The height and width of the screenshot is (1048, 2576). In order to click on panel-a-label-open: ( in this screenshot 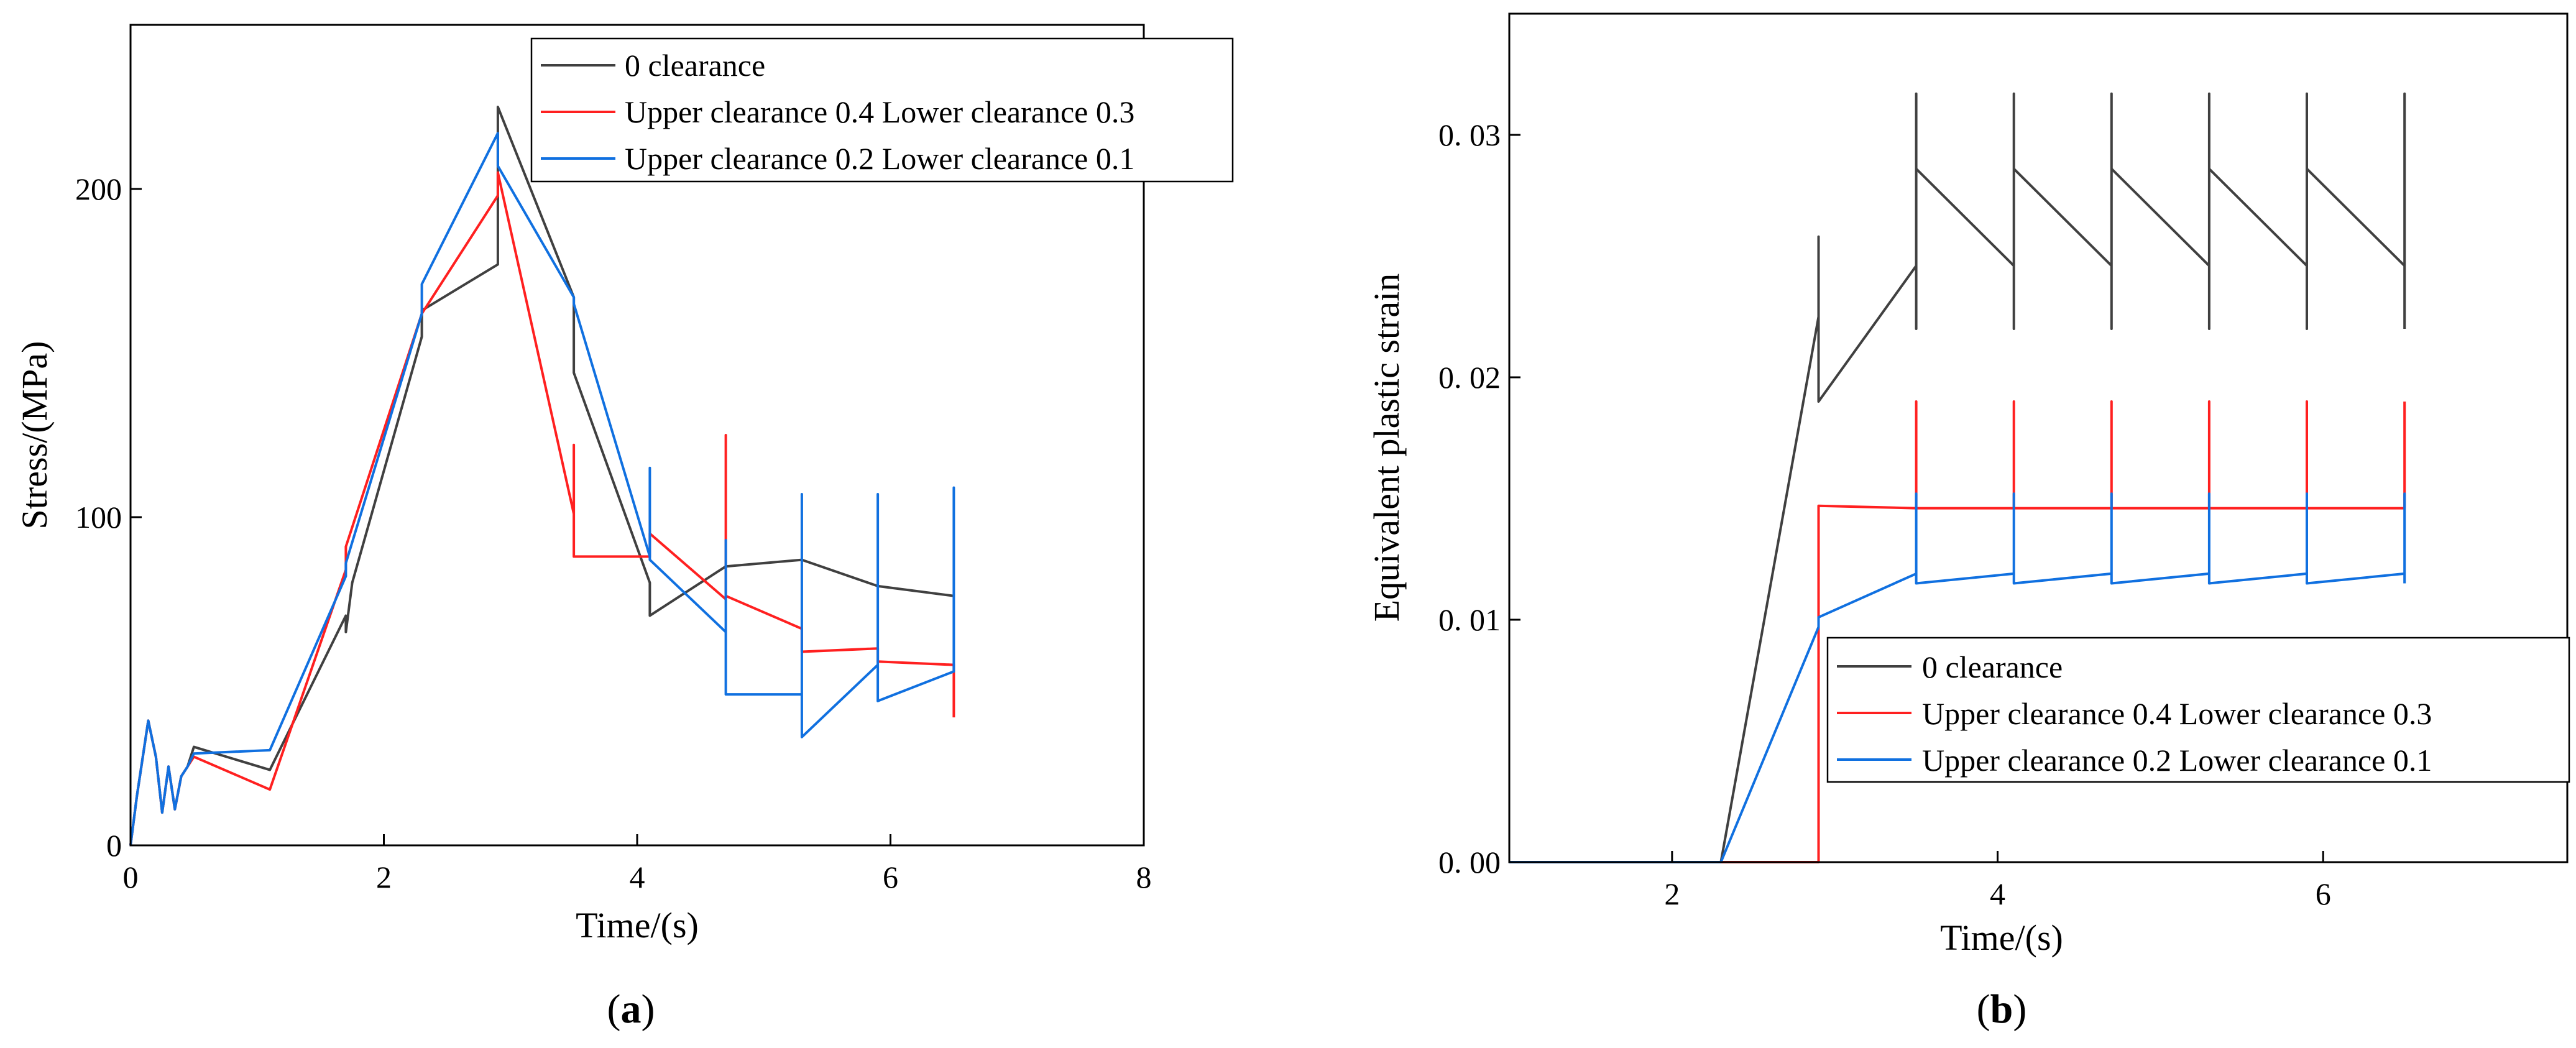, I will do `click(614, 1009)`.